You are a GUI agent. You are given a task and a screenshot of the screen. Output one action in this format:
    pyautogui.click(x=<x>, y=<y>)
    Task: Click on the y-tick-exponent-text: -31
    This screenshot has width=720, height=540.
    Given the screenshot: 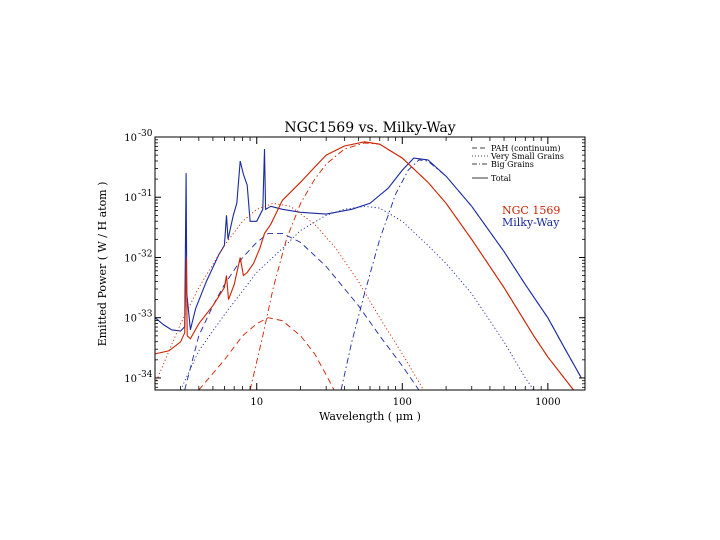 What is the action you would take?
    pyautogui.click(x=145, y=194)
    